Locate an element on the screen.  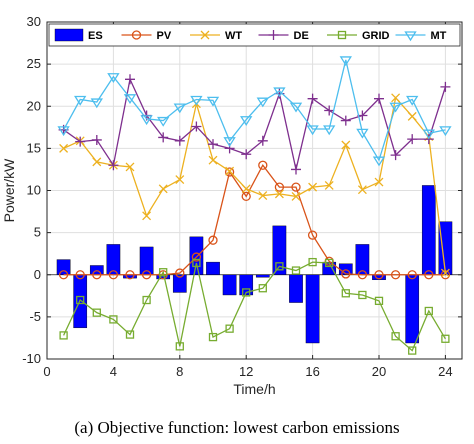
x-axis-label: Time/h is located at coordinates (254, 389).